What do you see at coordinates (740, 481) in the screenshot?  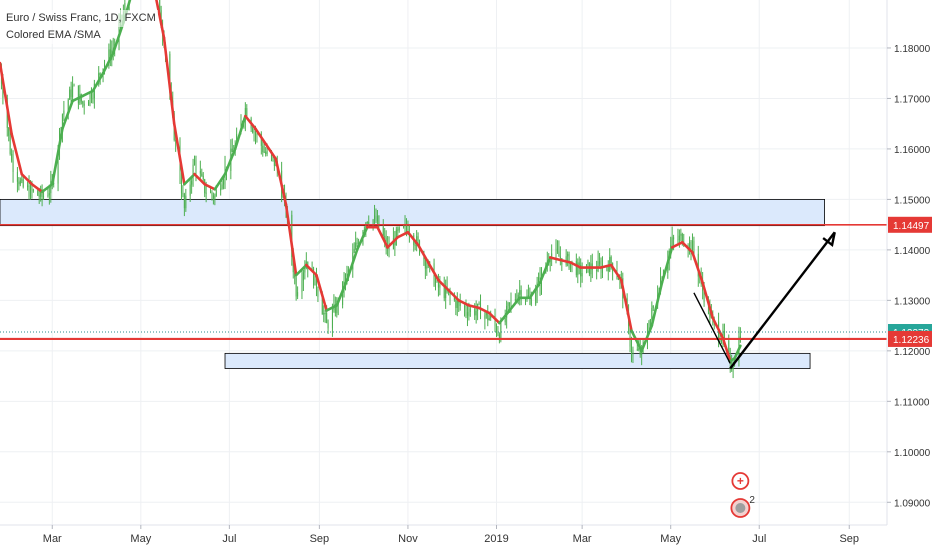 I see `event-marker-icon` at bounding box center [740, 481].